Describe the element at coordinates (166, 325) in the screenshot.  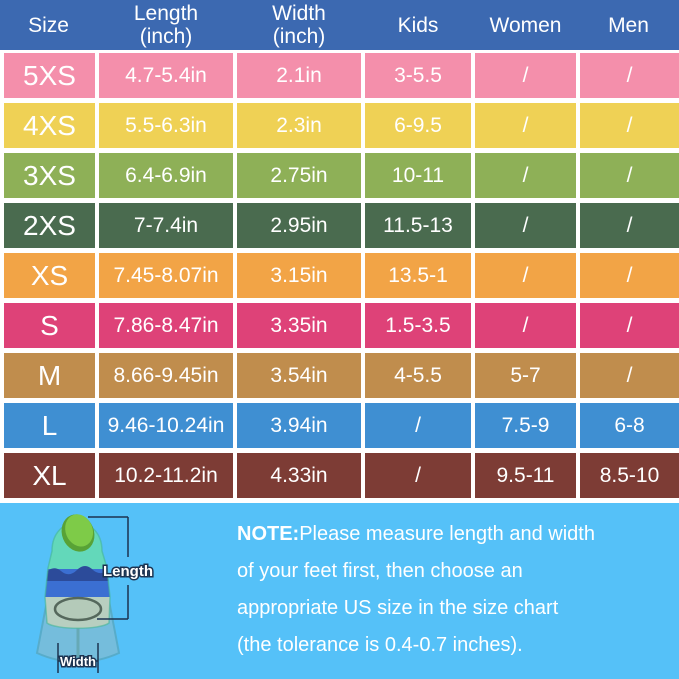
I see `cell-length: 7.86-8.47in` at that location.